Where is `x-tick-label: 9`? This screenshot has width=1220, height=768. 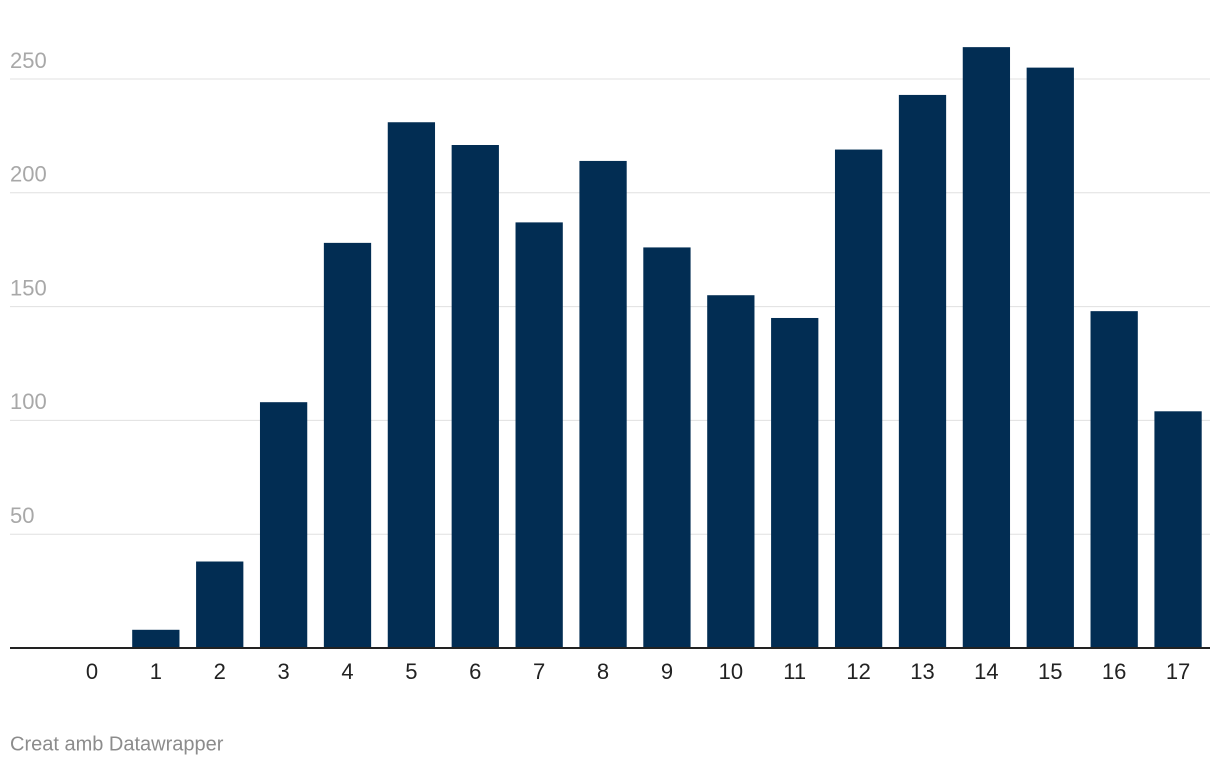
x-tick-label: 9 is located at coordinates (667, 671).